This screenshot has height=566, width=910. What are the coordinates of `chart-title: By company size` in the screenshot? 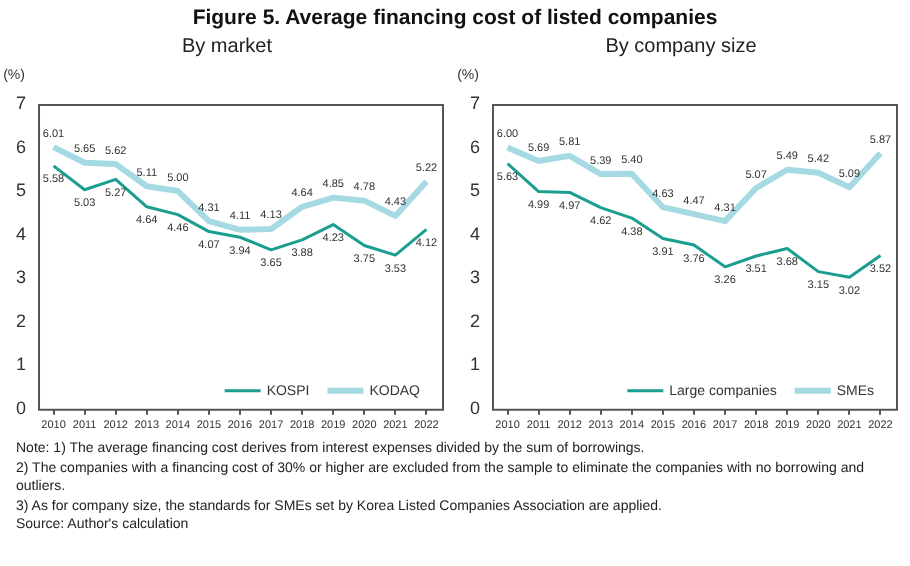 It's located at (681, 49).